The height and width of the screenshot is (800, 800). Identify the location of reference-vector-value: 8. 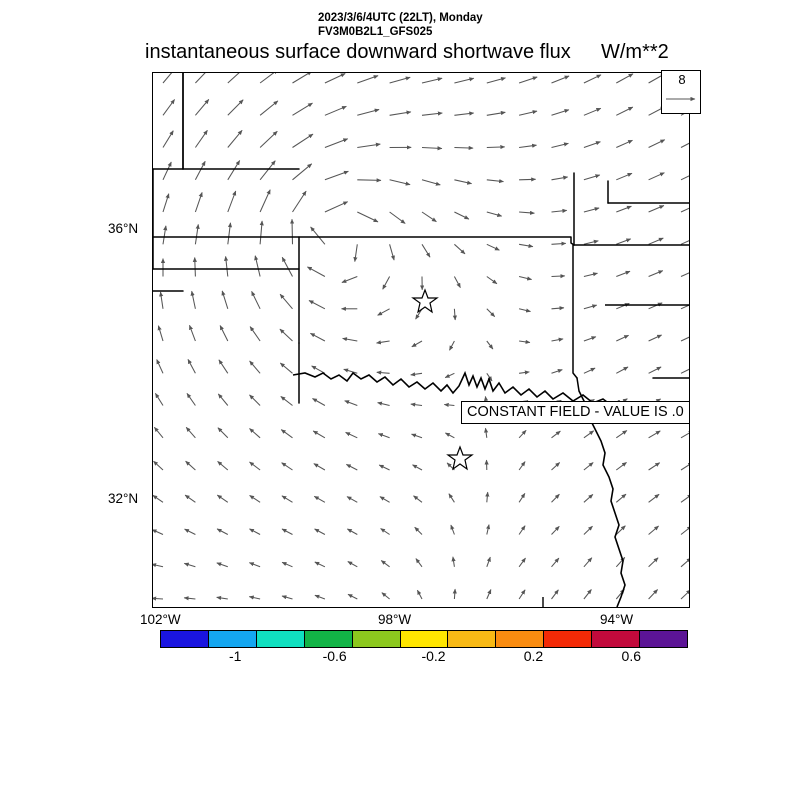
(682, 79).